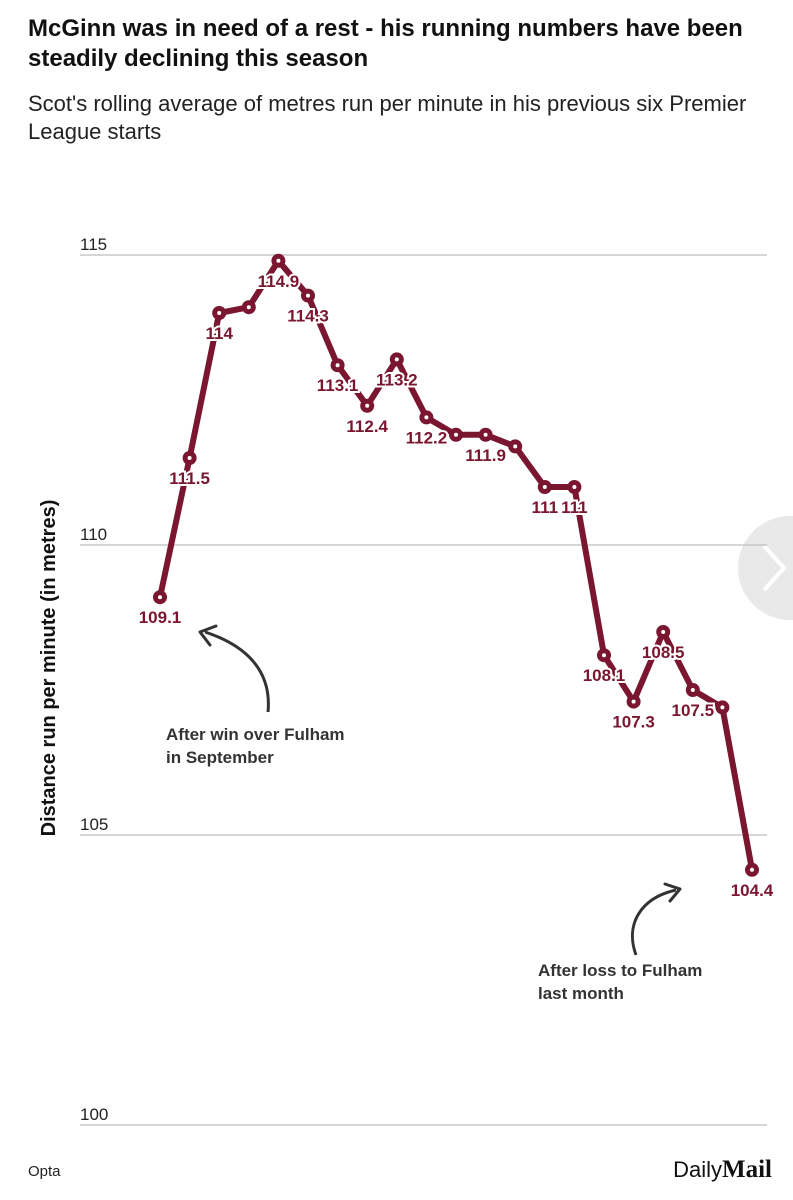 Image resolution: width=793 pixels, height=1200 pixels. Describe the element at coordinates (633, 722) in the screenshot. I see `data-label: 107.3` at that location.